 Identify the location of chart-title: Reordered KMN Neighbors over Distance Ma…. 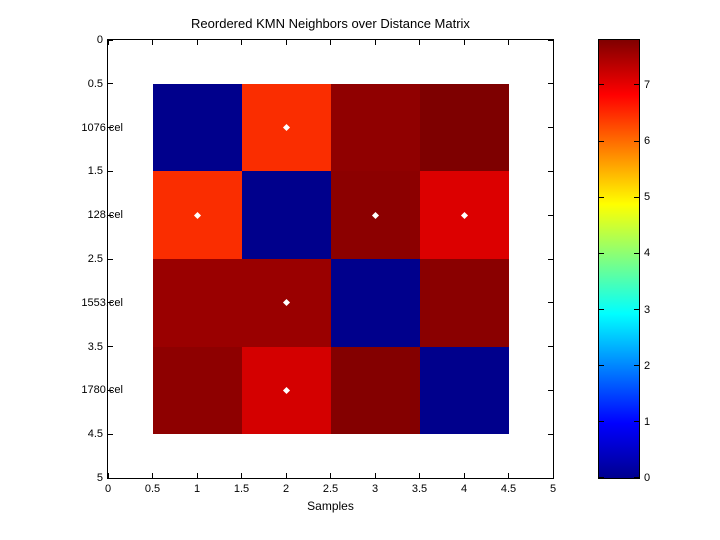
(330, 23).